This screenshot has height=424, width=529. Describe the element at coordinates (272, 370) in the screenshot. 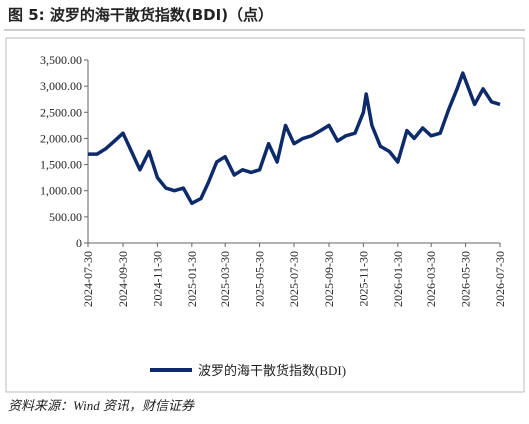

I see `legend-label: 波罗的海干散货指数(BDI)` at that location.